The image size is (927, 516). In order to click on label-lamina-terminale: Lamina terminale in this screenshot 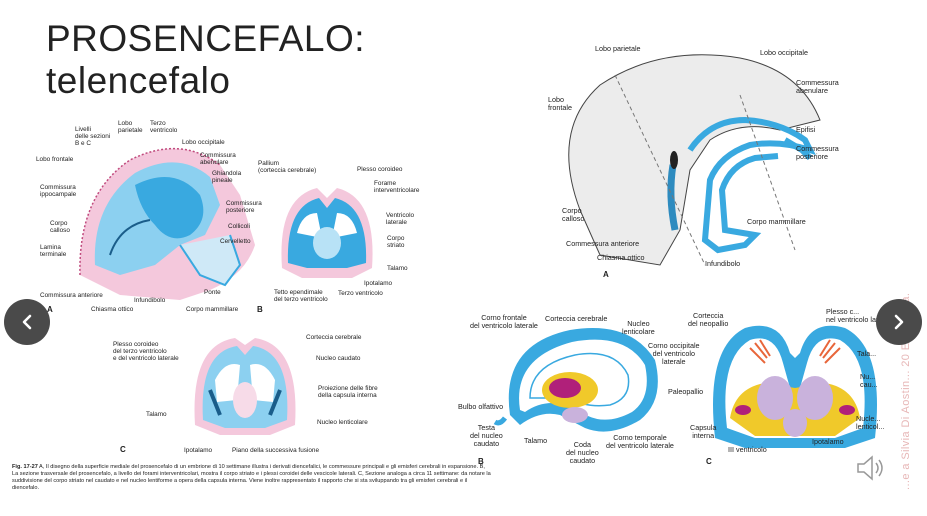, I will do `click(53, 251)`.